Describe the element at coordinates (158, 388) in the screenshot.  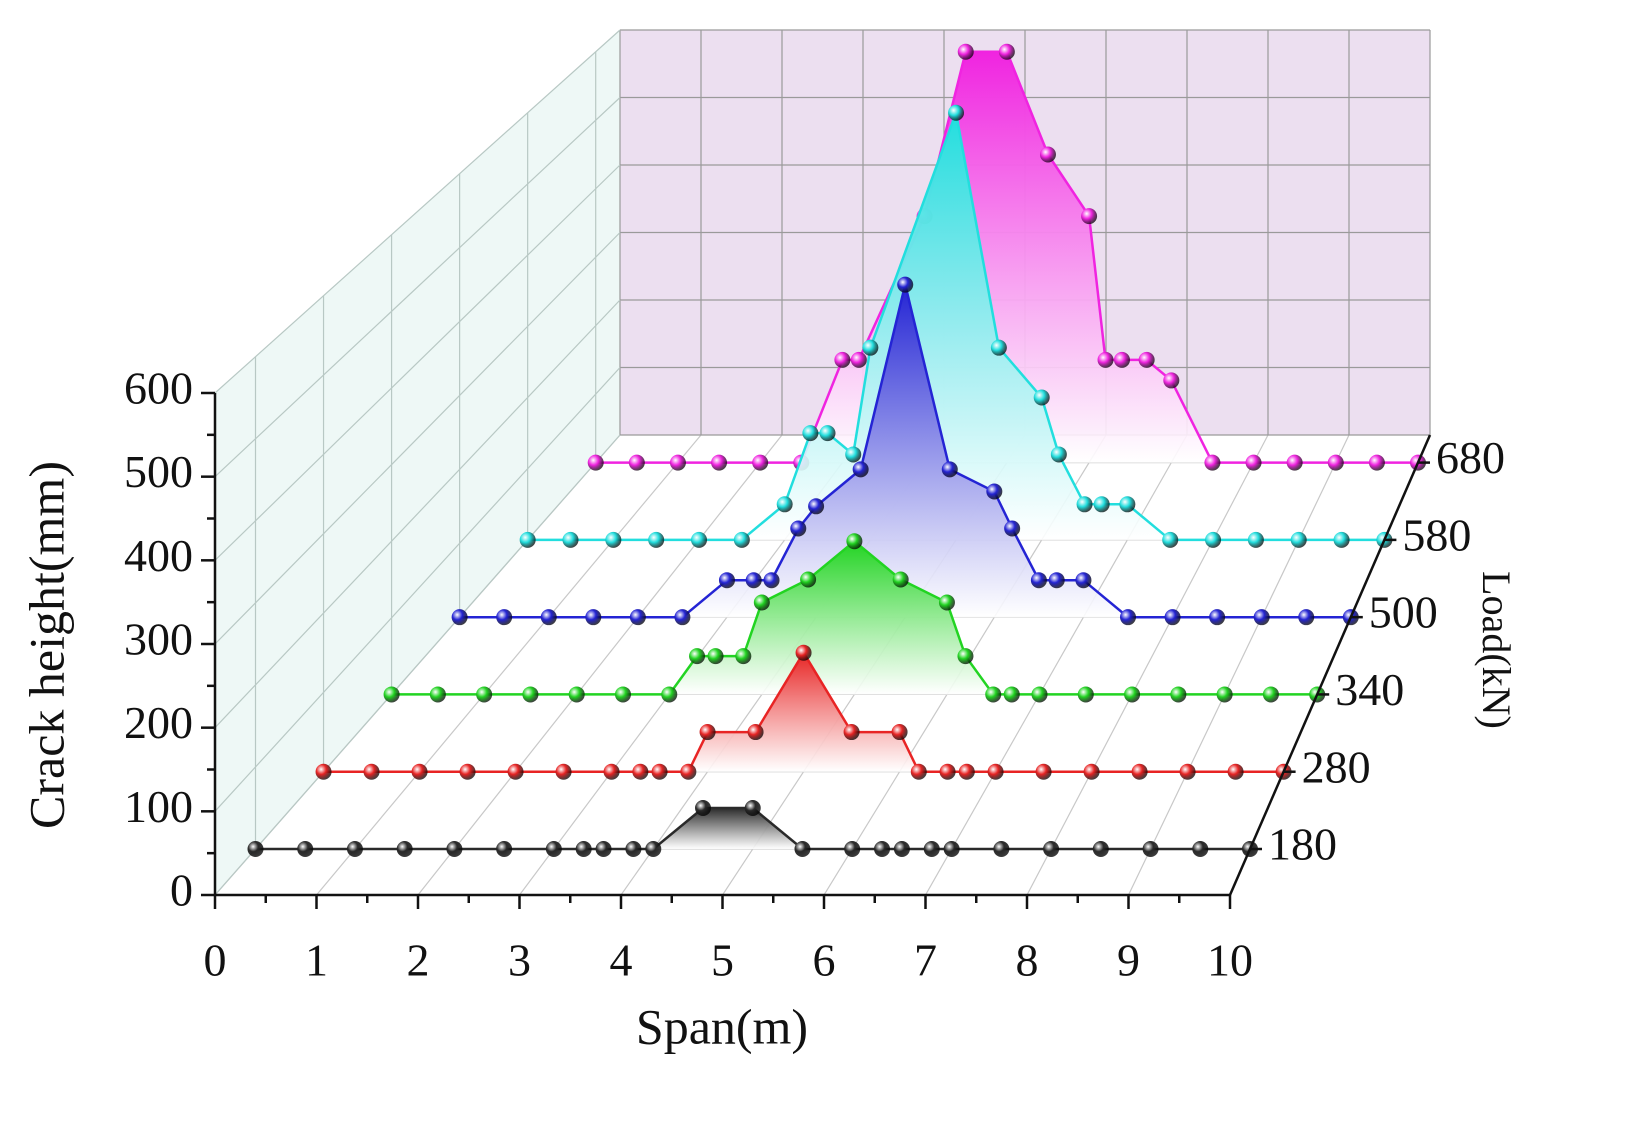
I see `y-tick-label: 600` at that location.